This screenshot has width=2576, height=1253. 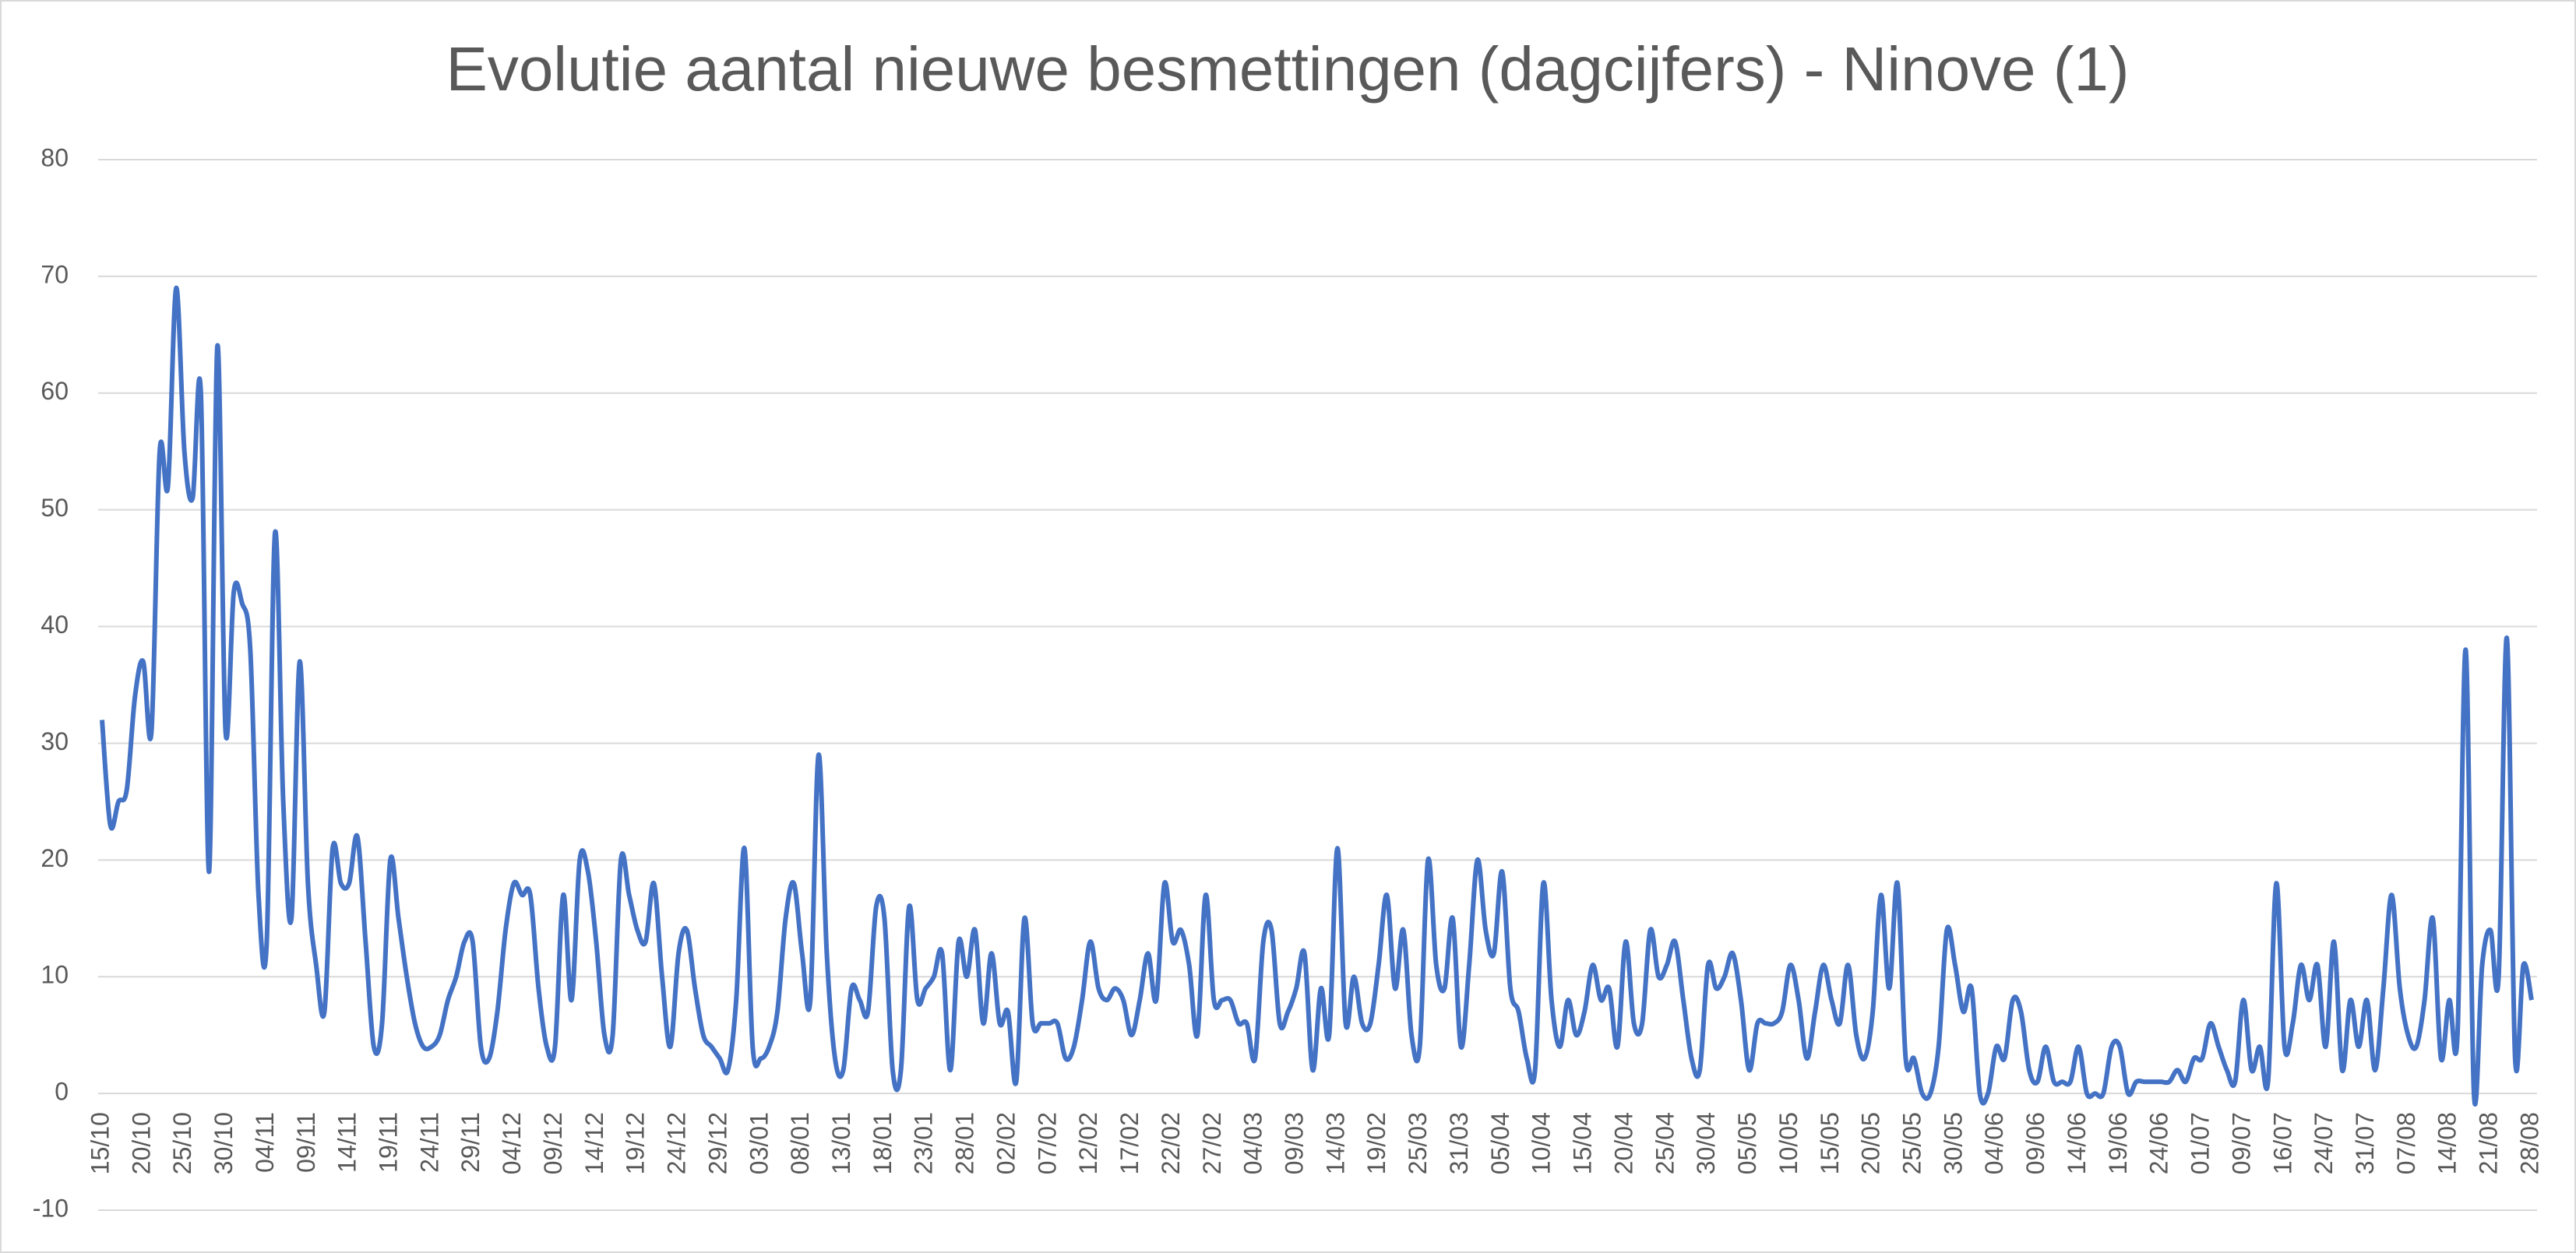 I want to click on x-tick-label: 19/12, so click(x=636, y=1143).